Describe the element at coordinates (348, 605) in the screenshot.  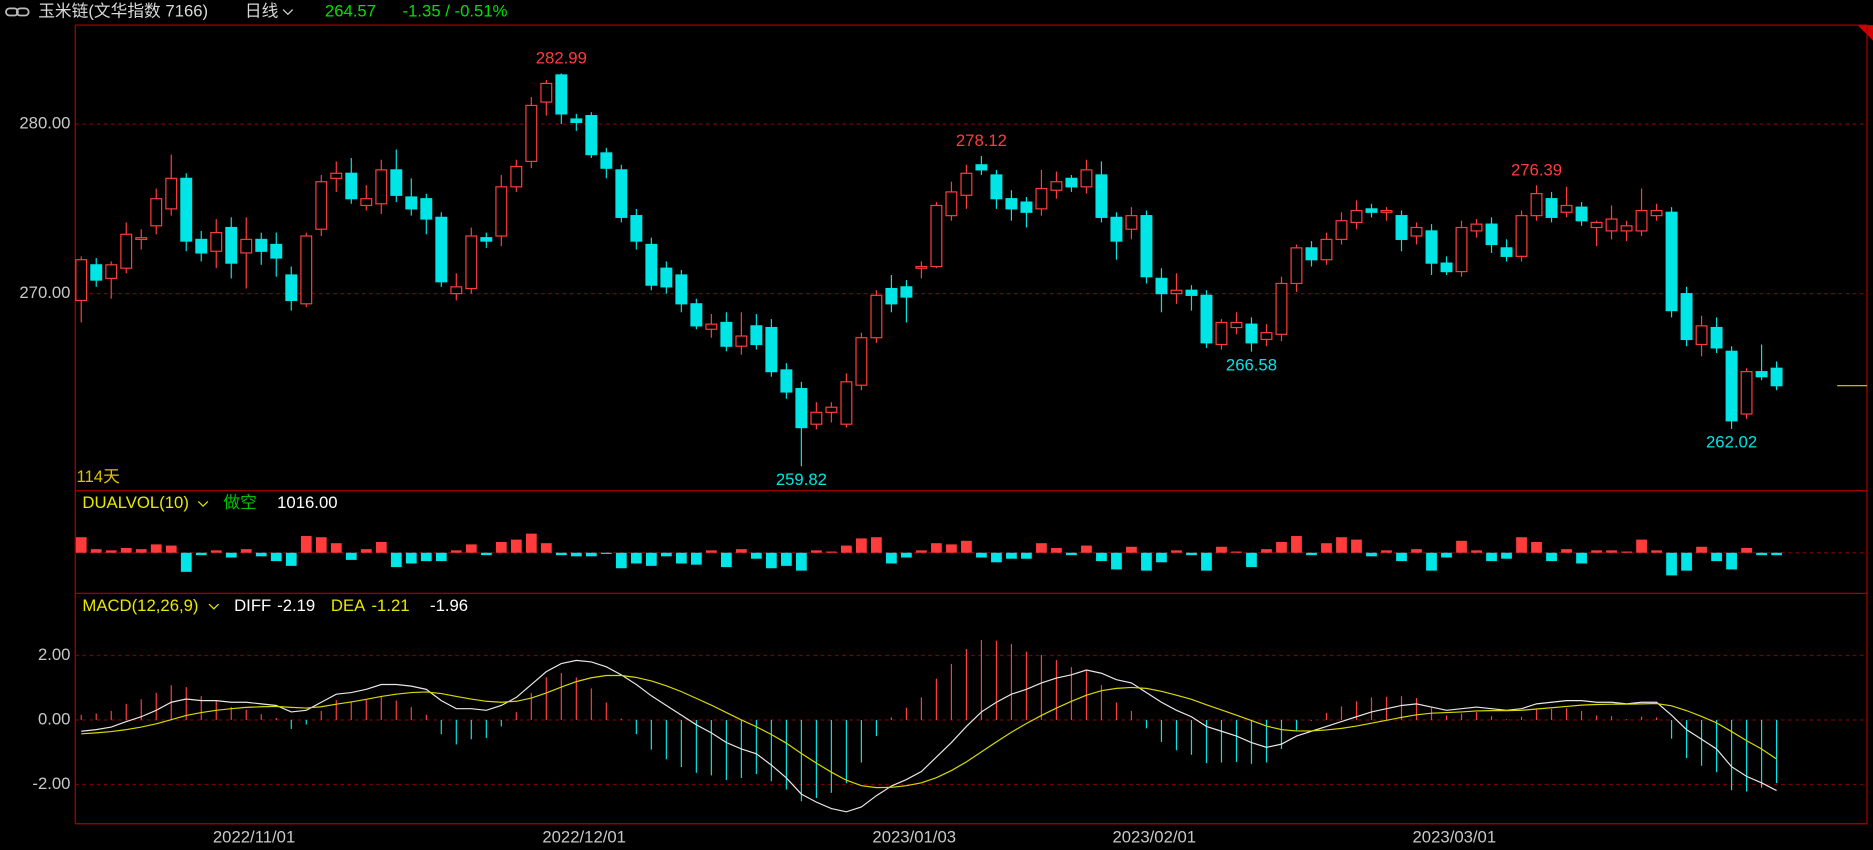
I see `dea-legend: DEA` at that location.